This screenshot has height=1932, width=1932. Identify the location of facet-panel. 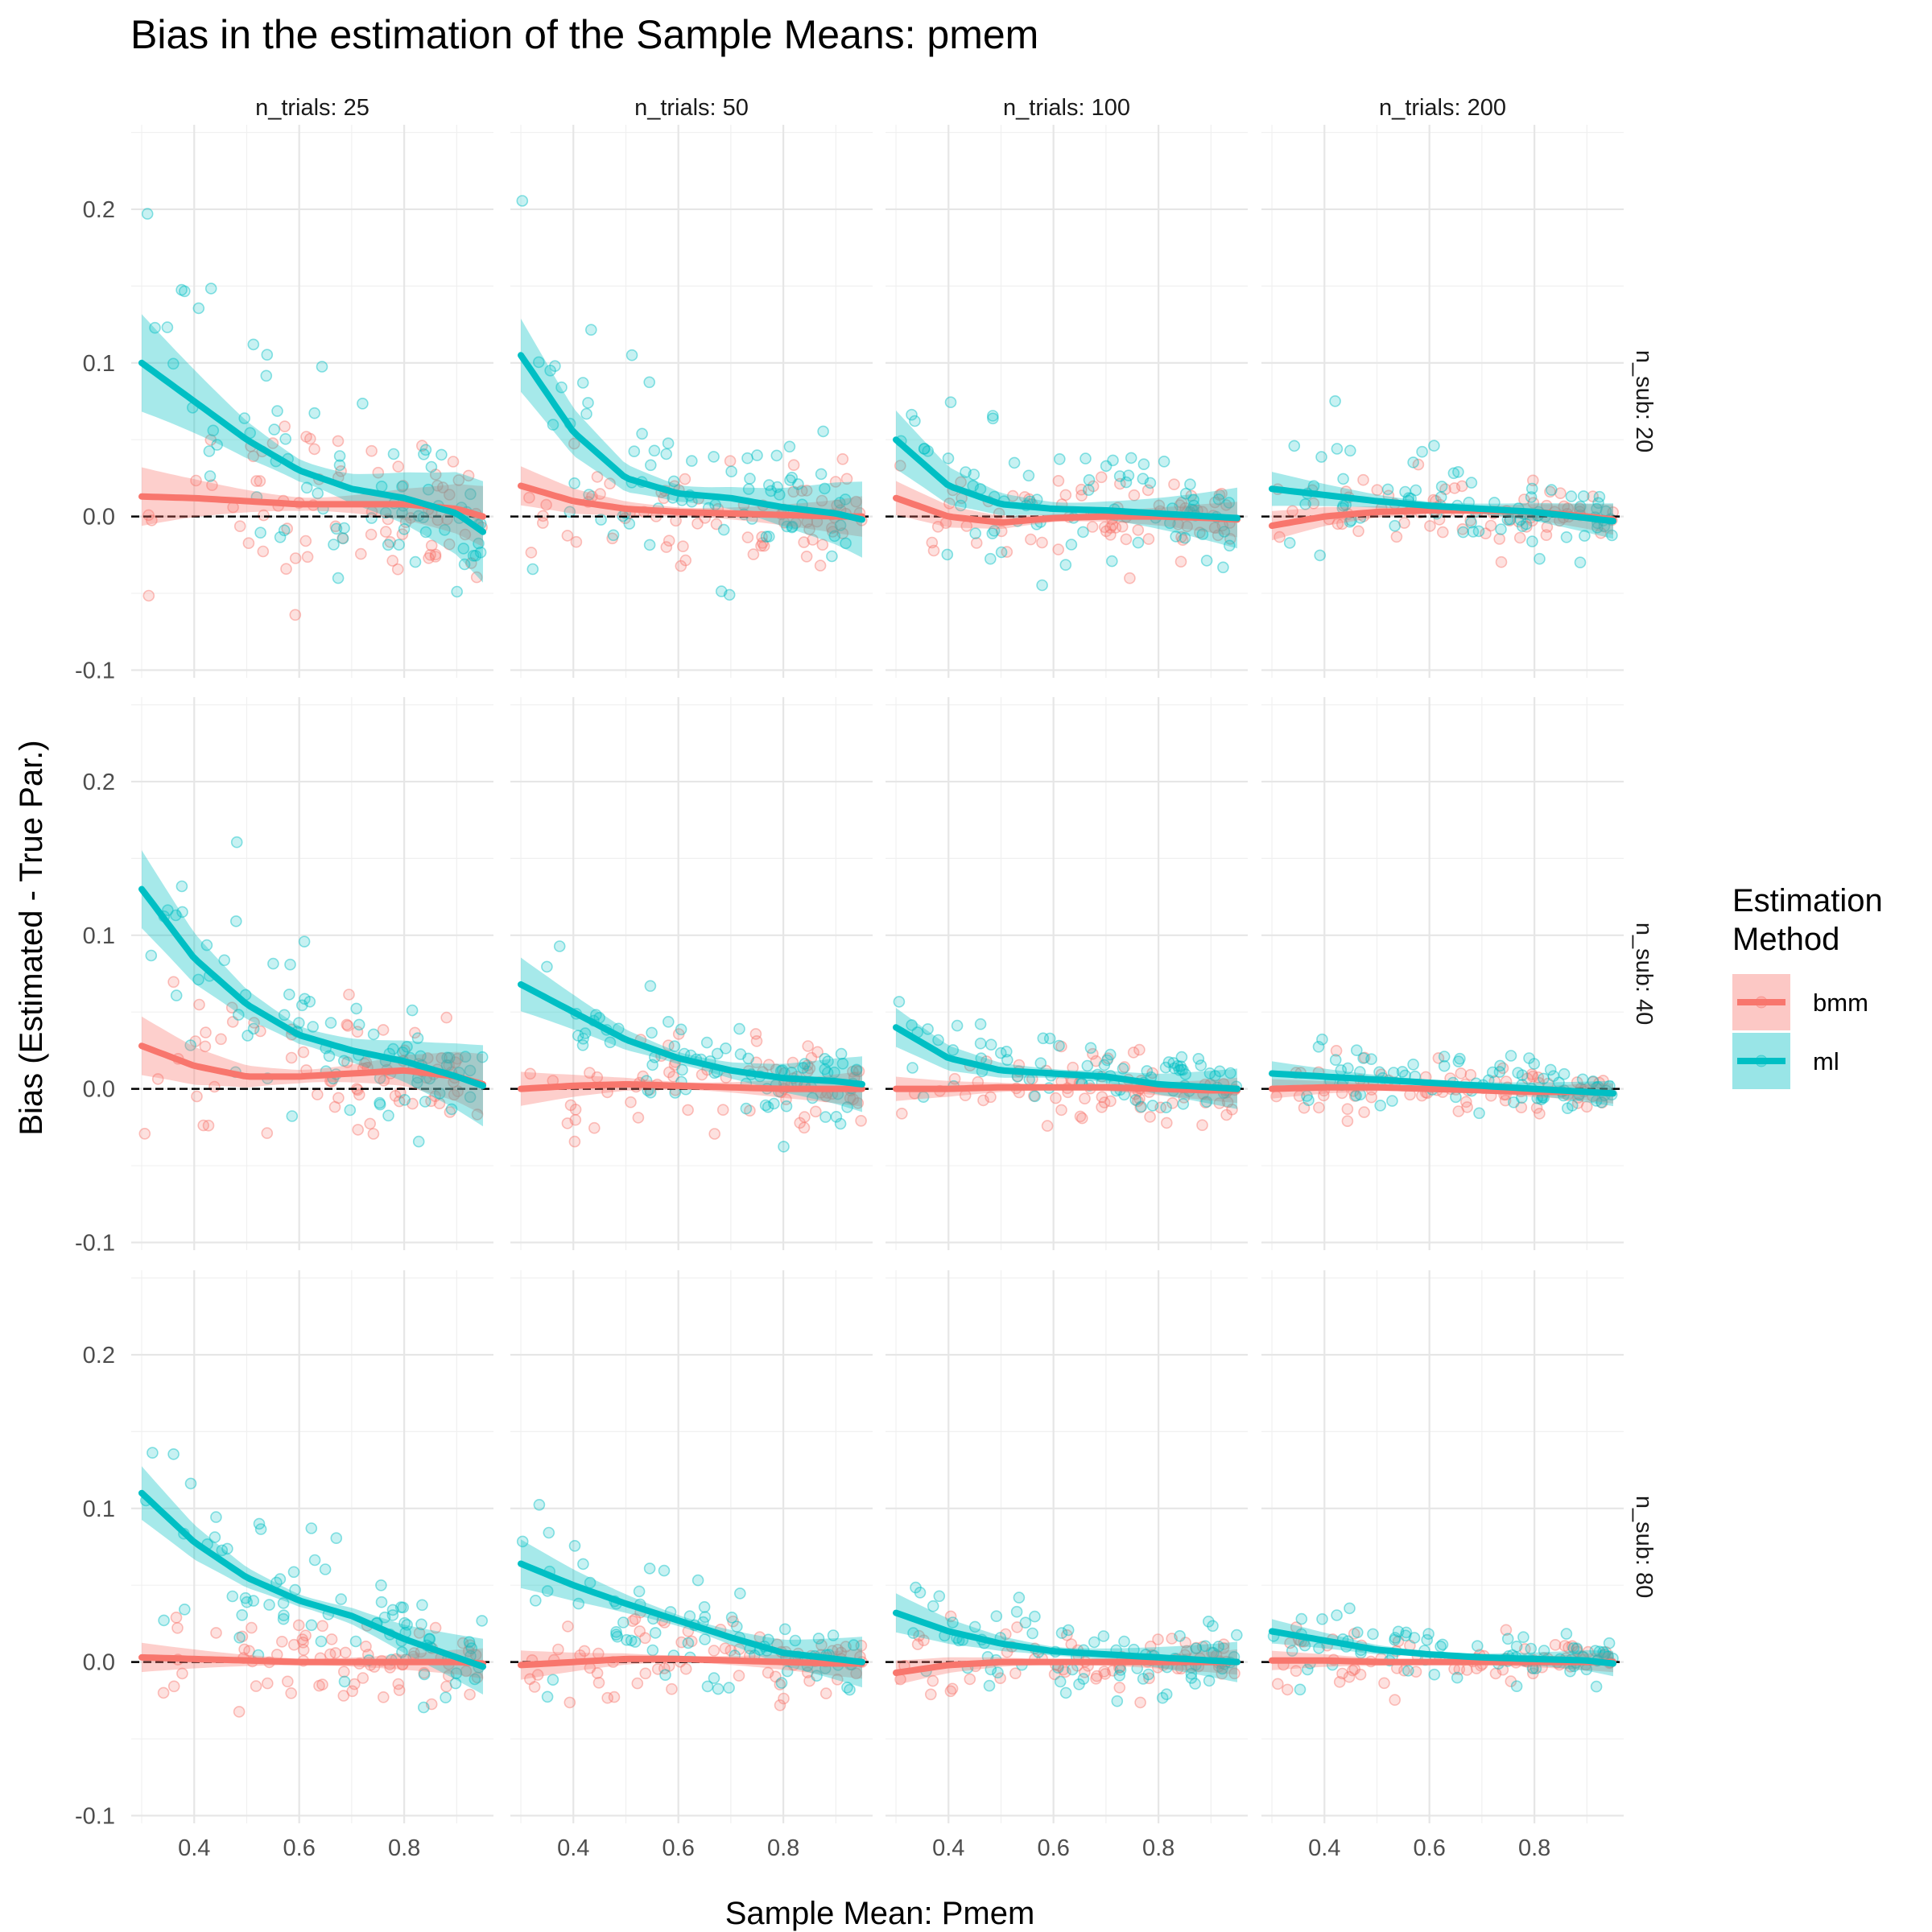
(1067, 973).